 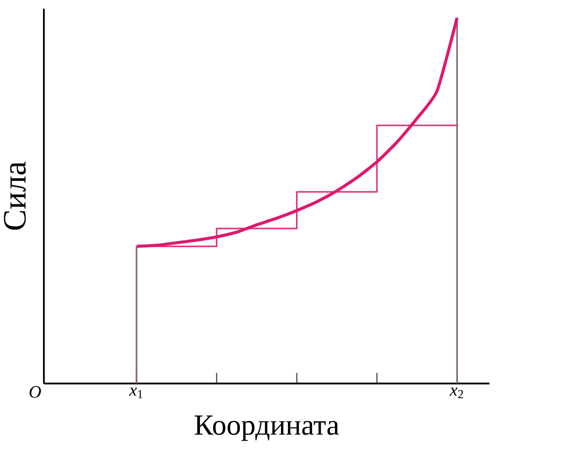 I want to click on x-axis-title: Координата, so click(x=266, y=428).